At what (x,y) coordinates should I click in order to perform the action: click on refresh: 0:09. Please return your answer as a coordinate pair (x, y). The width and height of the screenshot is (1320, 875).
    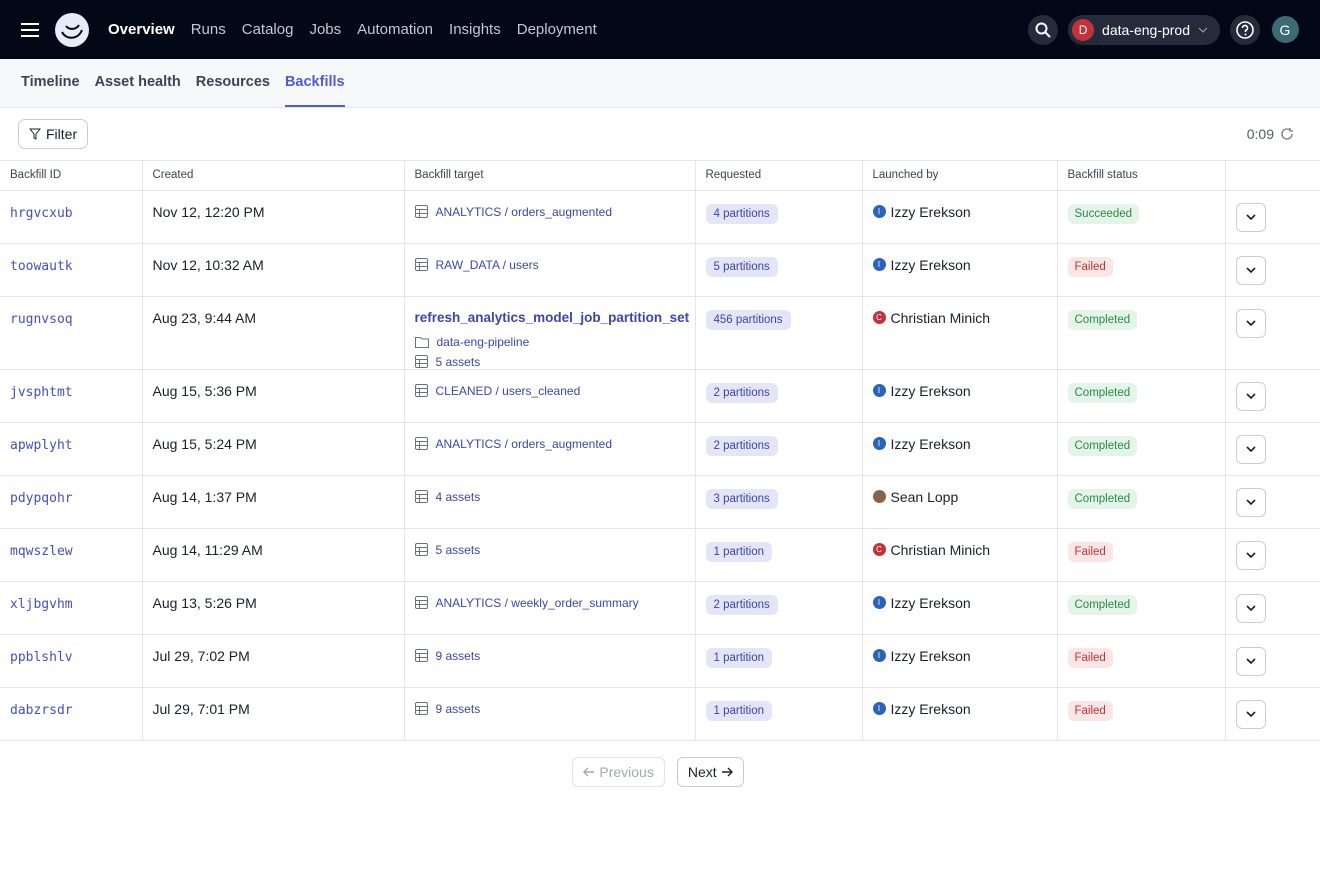
    Looking at the image, I should click on (1270, 134).